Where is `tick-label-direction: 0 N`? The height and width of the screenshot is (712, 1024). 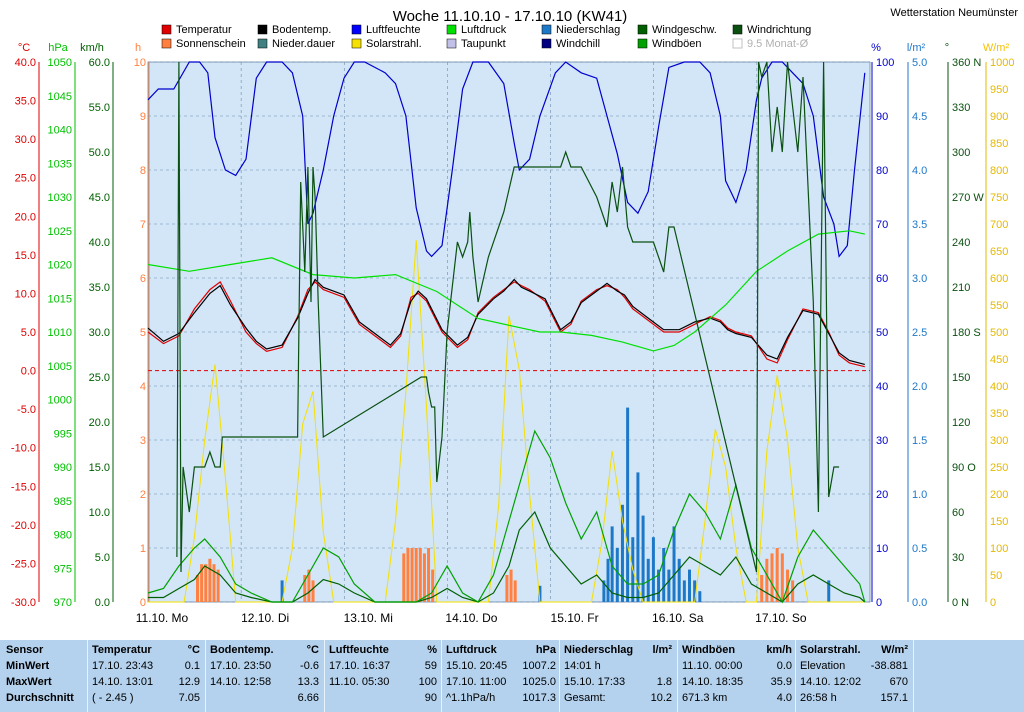 tick-label-direction: 0 N is located at coordinates (960, 603).